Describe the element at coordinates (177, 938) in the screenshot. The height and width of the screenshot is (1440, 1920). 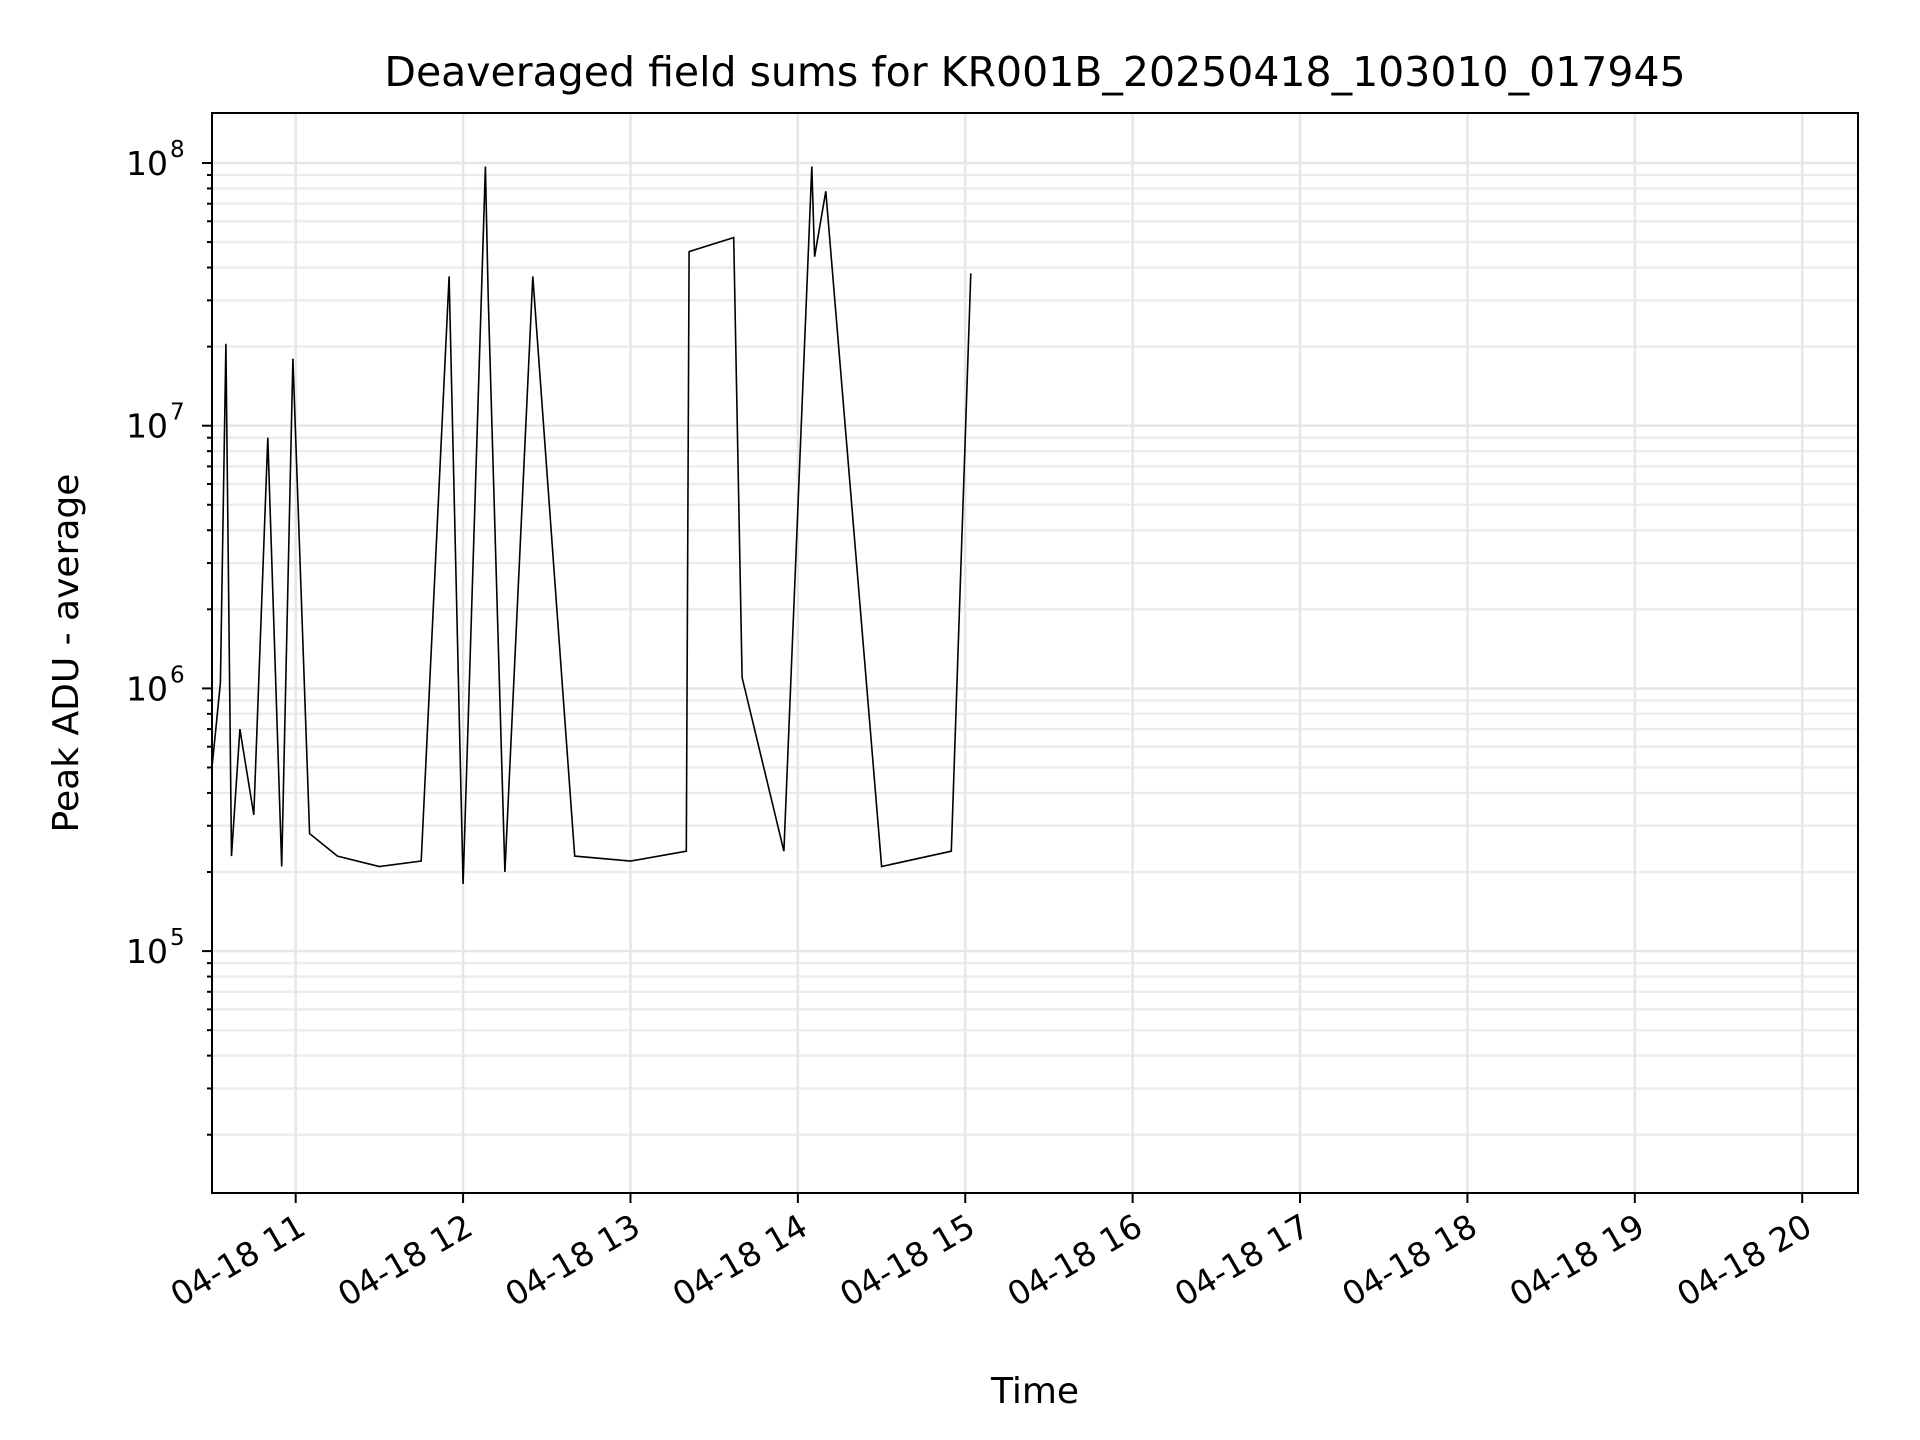
I see `y-tick-label-exponent: 5` at that location.